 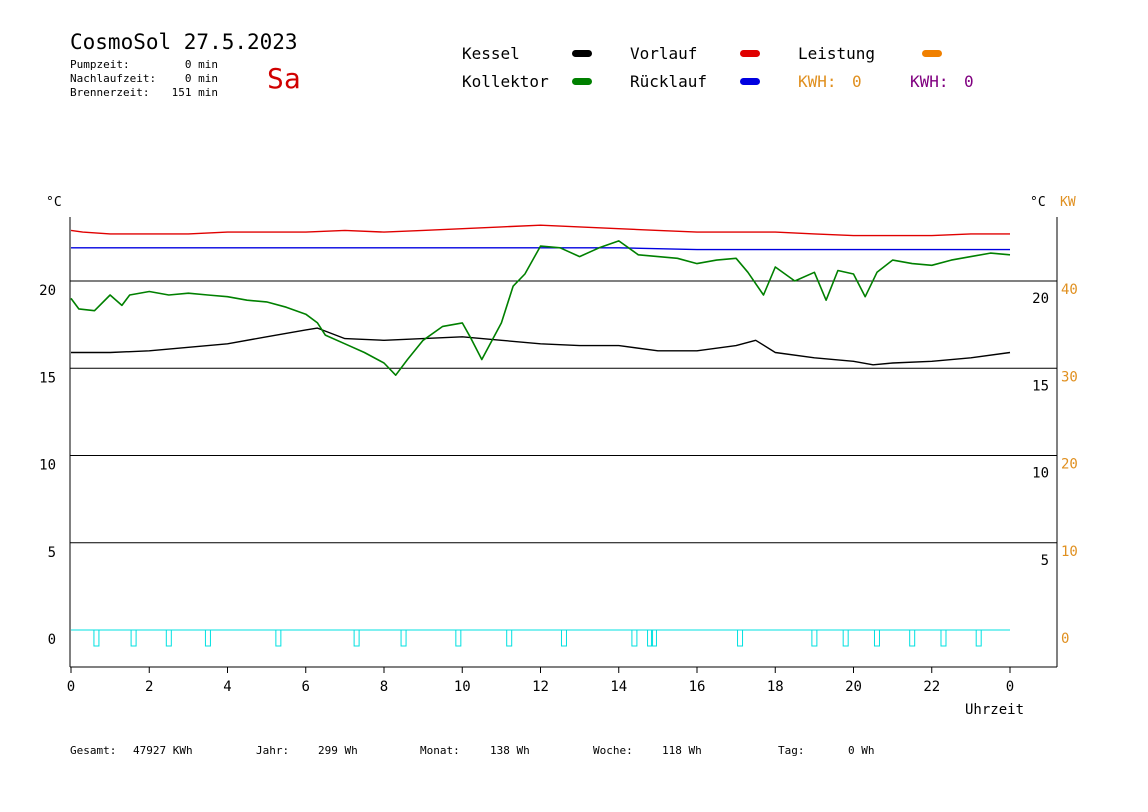 I want to click on stat-brennerzeit-label: Brennerzeit:, so click(x=110, y=92).